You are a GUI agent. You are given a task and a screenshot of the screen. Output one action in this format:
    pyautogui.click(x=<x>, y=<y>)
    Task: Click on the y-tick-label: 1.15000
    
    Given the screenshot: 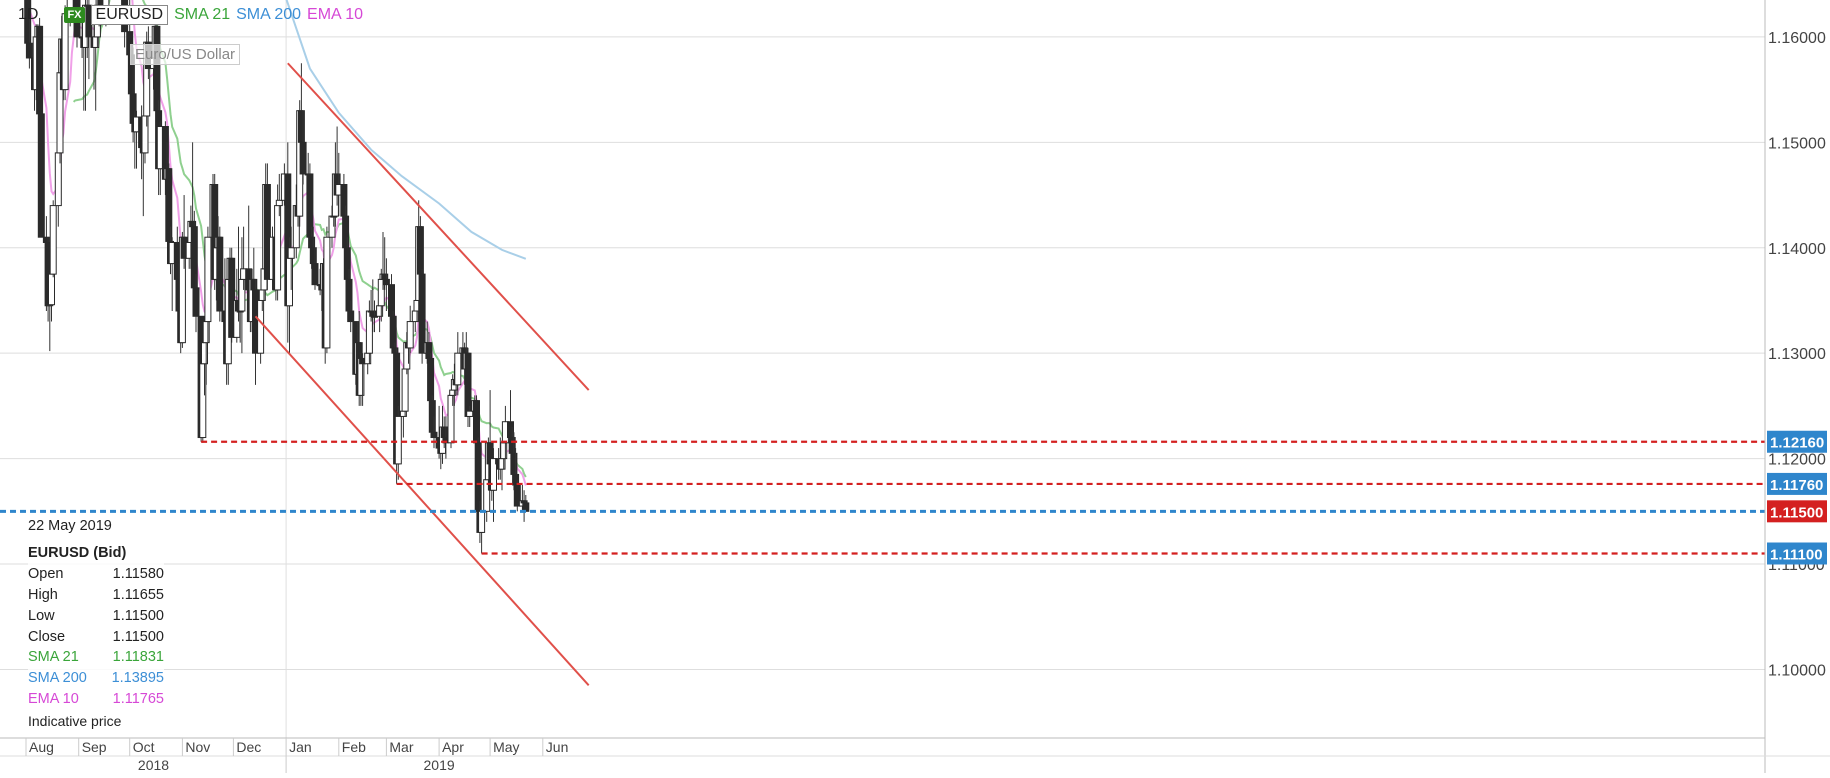 What is the action you would take?
    pyautogui.click(x=1797, y=143)
    